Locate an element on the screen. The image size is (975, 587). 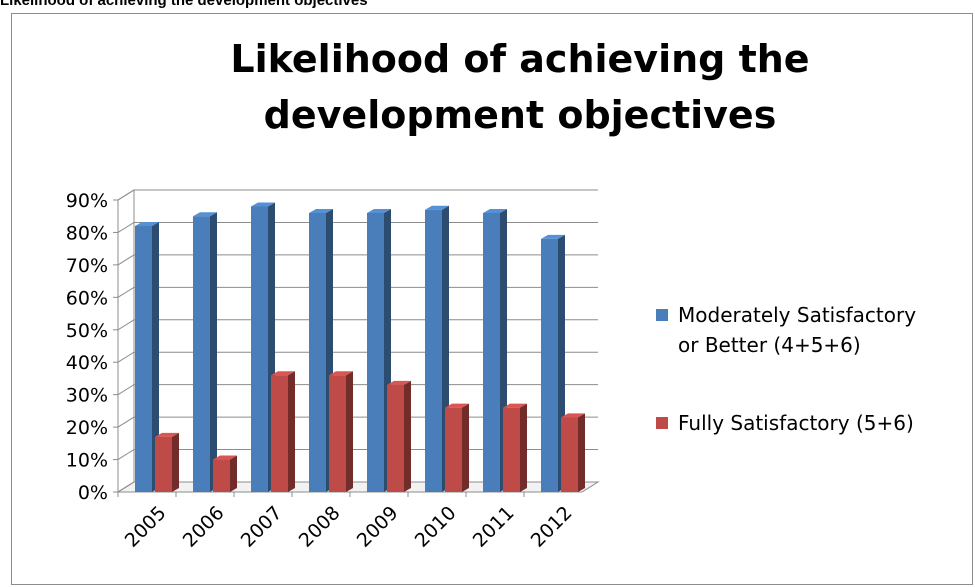
y-tick-label: 0% is located at coordinates (93, 493).